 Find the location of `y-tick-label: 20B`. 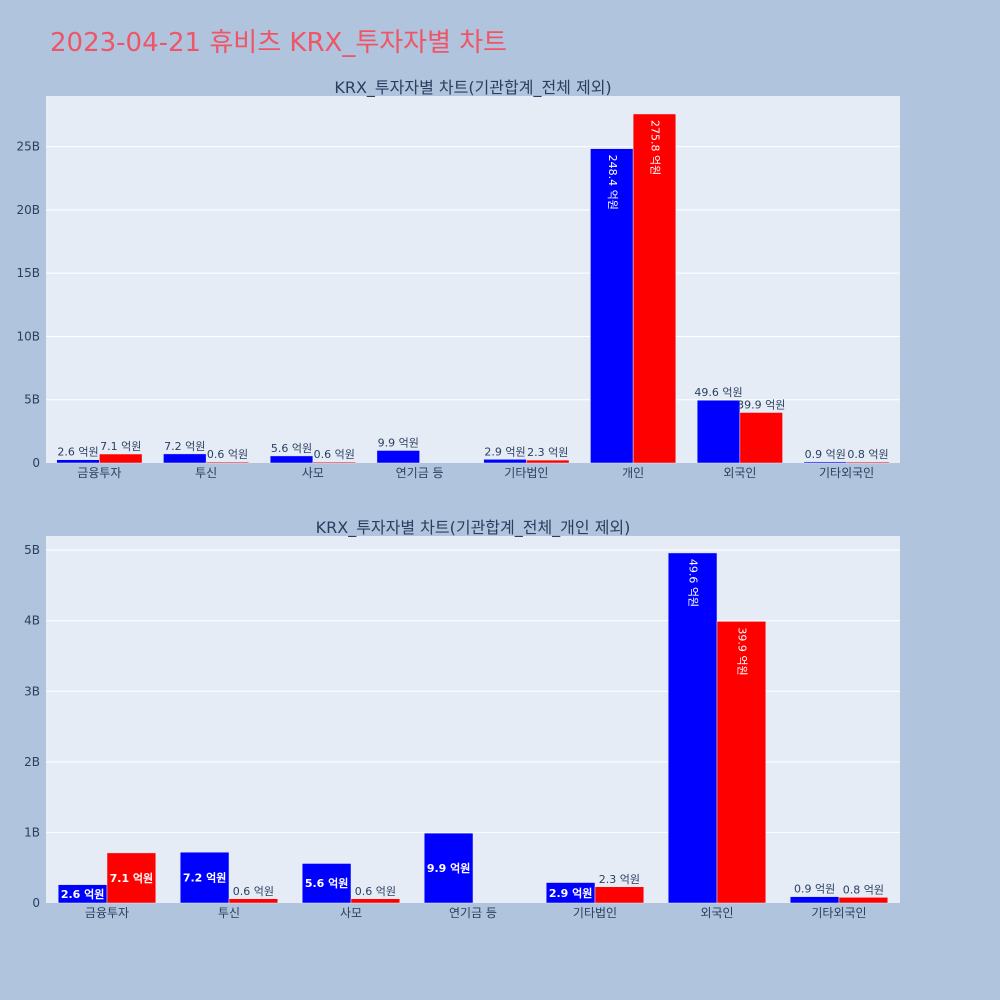

y-tick-label: 20B is located at coordinates (28, 210).